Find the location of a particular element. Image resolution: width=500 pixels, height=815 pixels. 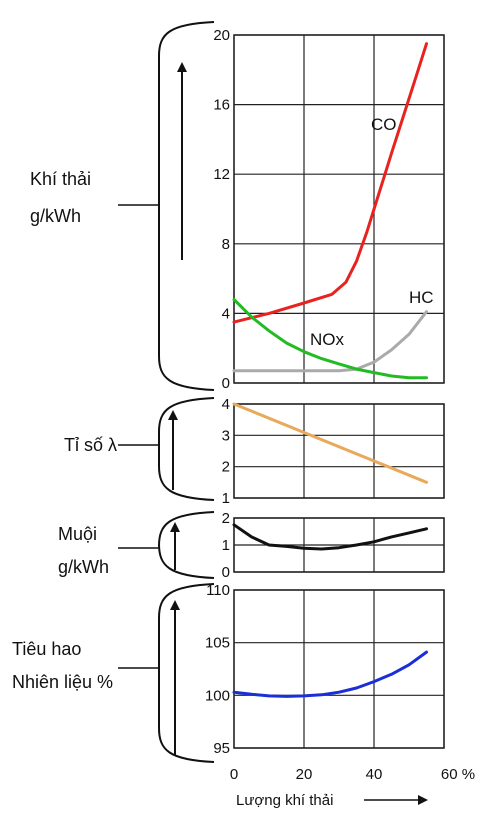

emissions-series-line-nox is located at coordinates (330, 339).